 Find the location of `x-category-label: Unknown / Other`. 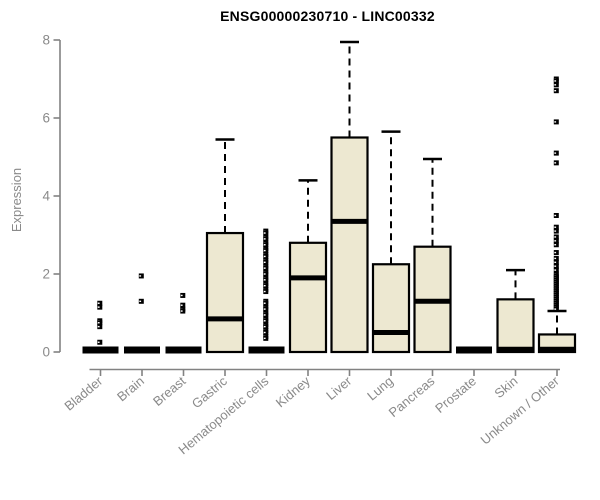

x-category-label: Unknown / Other is located at coordinates (520, 410).